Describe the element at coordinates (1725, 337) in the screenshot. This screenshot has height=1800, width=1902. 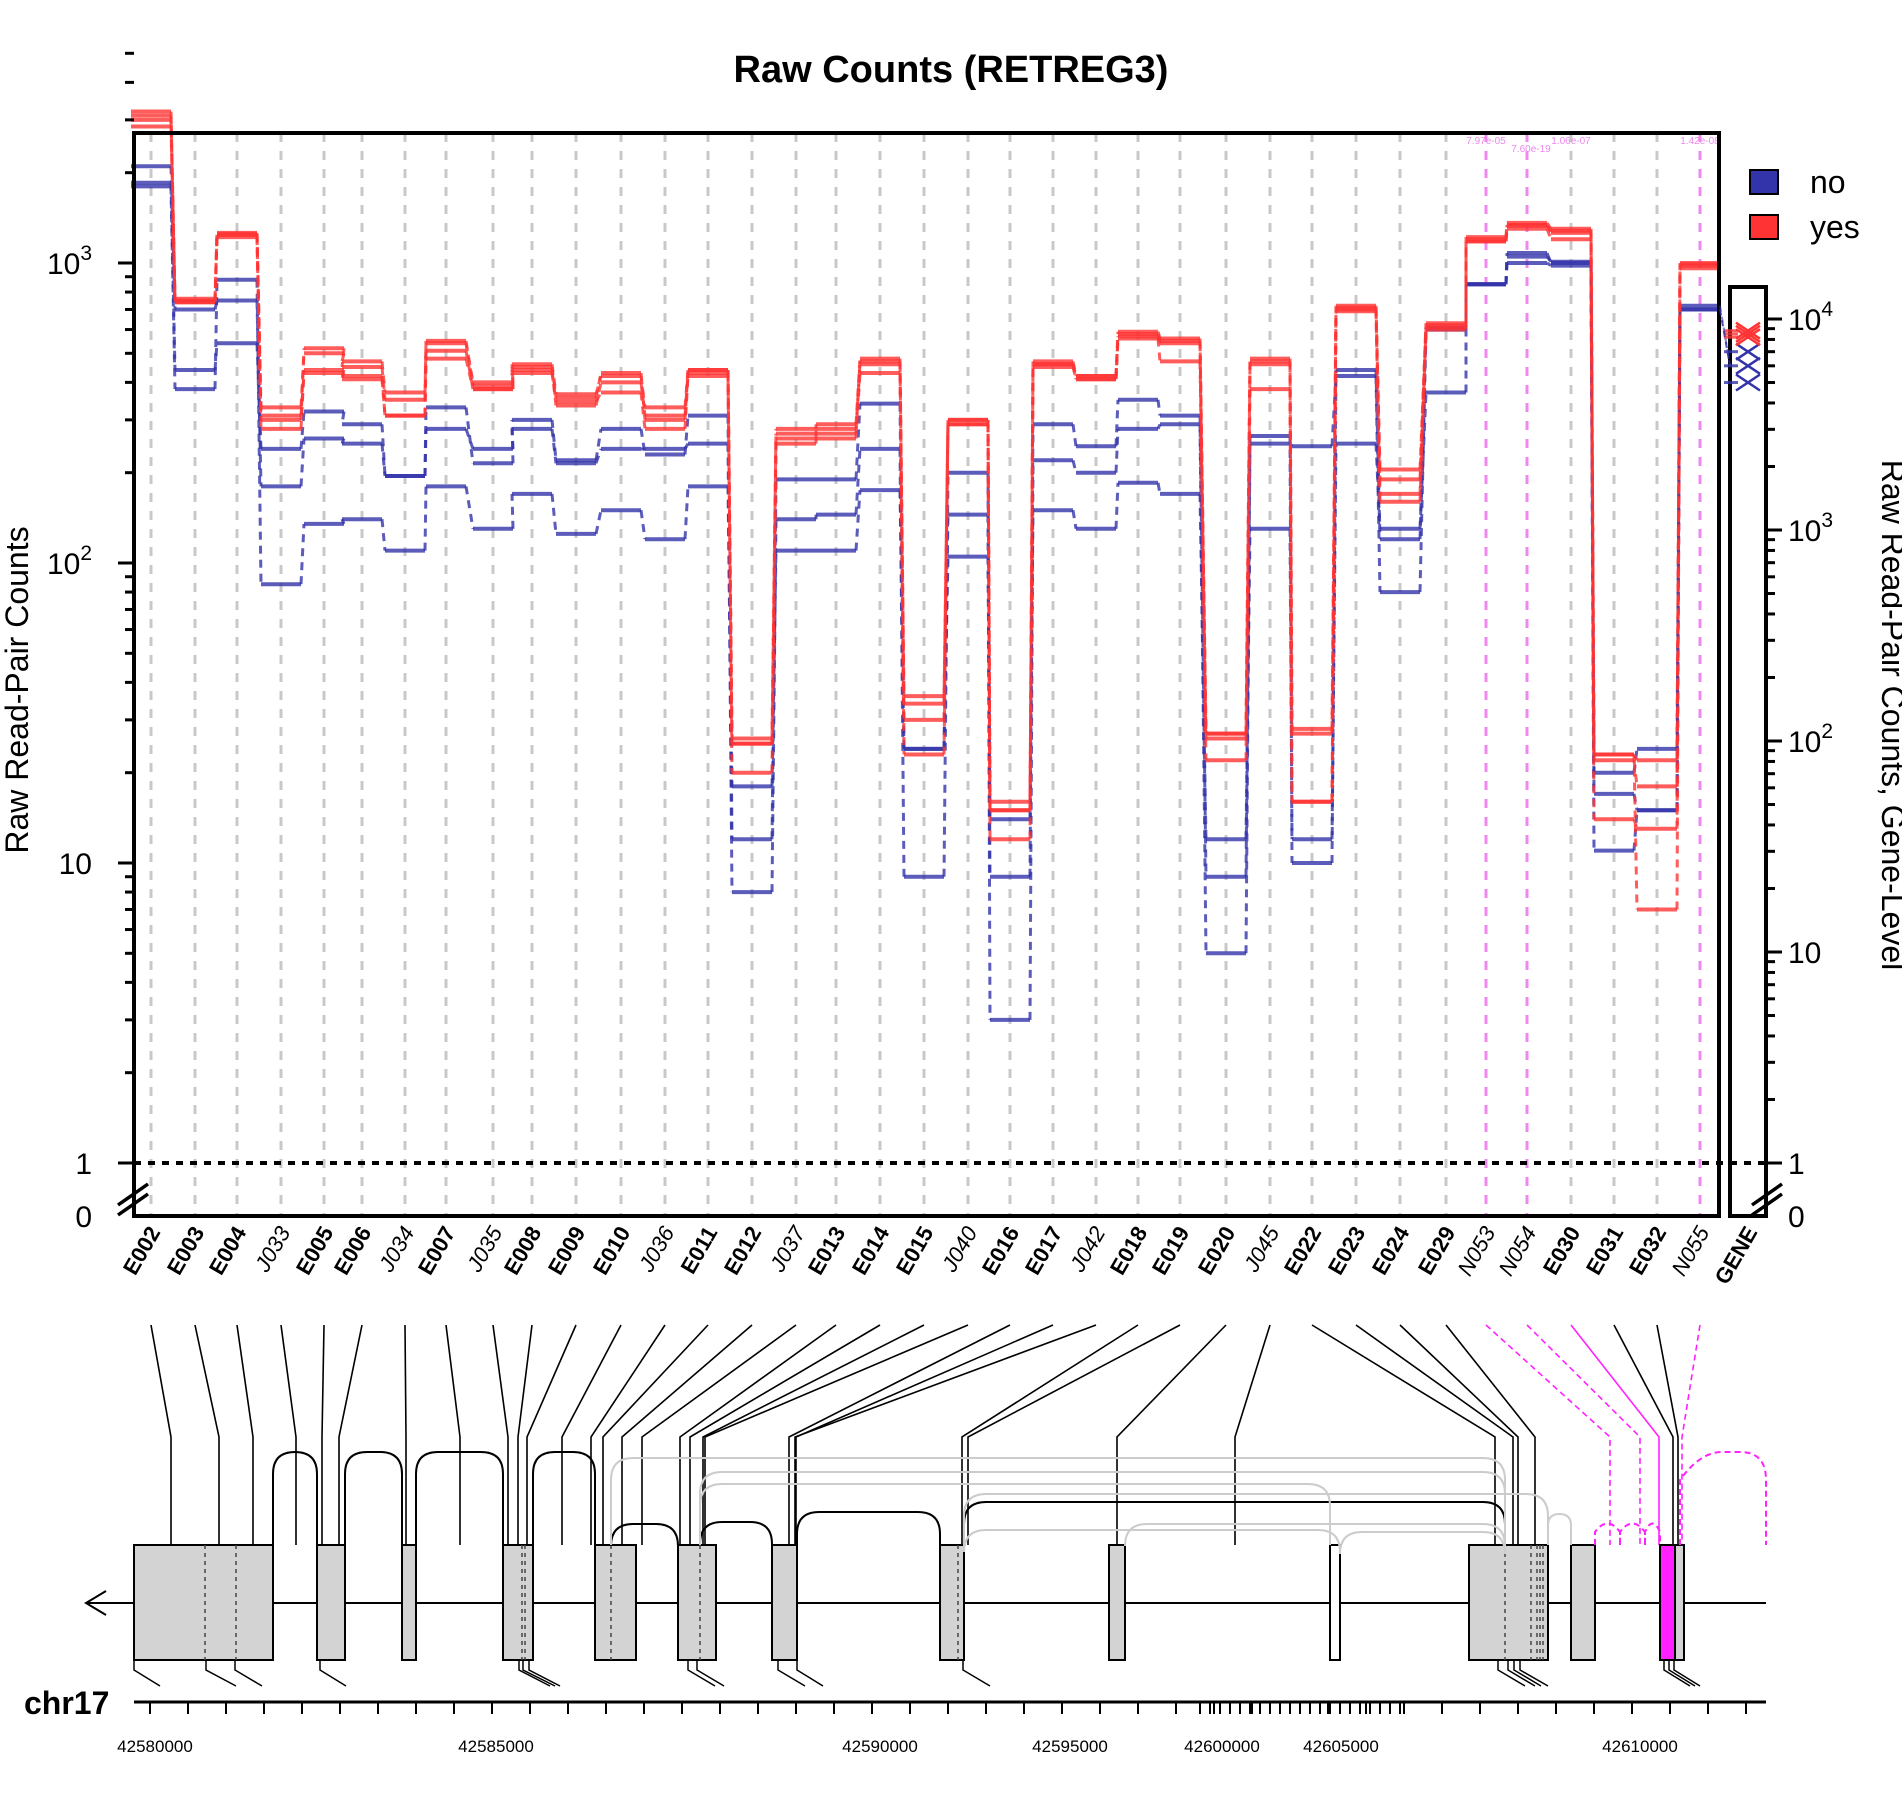
I see `gene-link` at that location.